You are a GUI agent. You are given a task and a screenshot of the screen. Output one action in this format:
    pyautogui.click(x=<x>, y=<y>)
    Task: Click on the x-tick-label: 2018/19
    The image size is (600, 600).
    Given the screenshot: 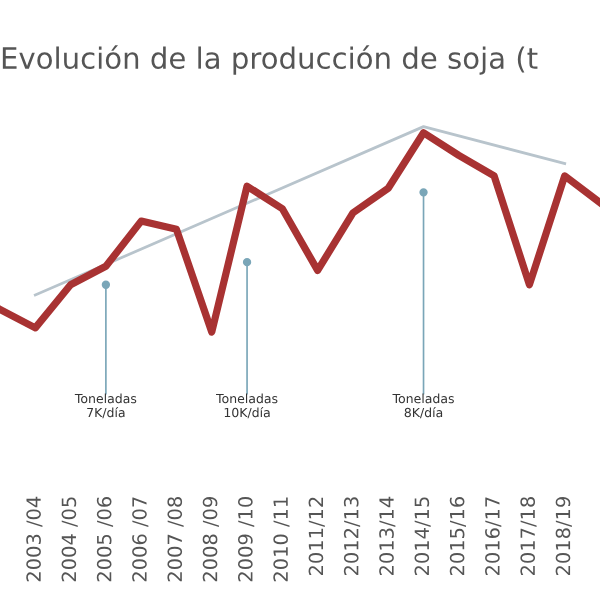 What is the action you would take?
    pyautogui.click(x=563, y=536)
    